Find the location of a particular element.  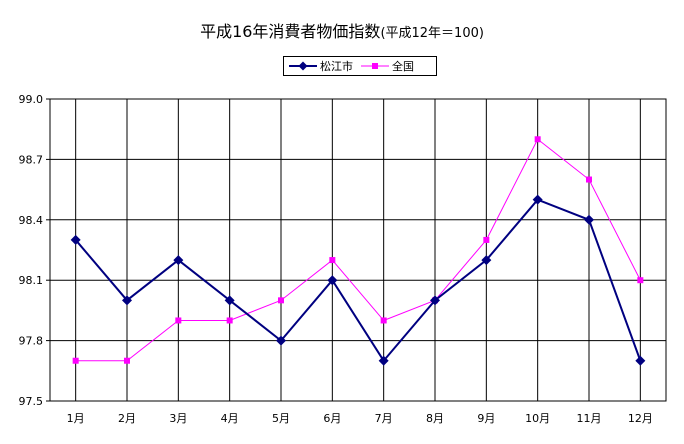

y-tick-label: 98.7 is located at coordinates (31, 159).